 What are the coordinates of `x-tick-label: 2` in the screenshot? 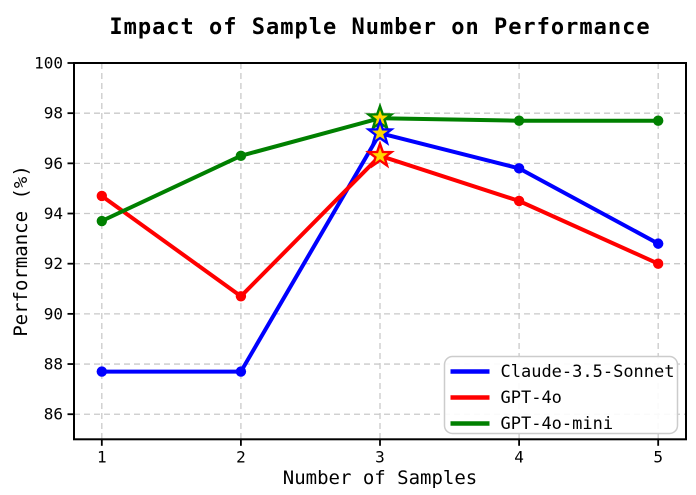 It's located at (241, 456).